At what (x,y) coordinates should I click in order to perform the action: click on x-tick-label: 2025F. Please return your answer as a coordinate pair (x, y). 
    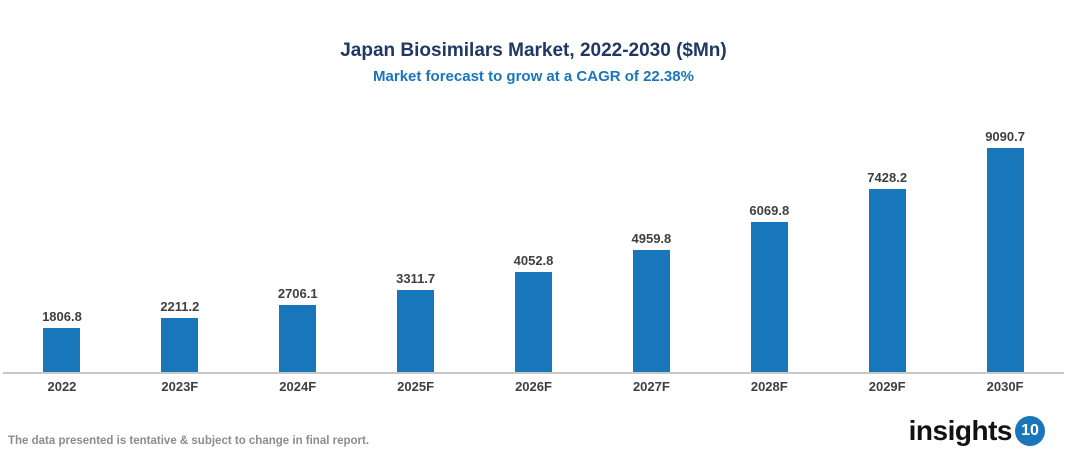
    Looking at the image, I should click on (416, 386).